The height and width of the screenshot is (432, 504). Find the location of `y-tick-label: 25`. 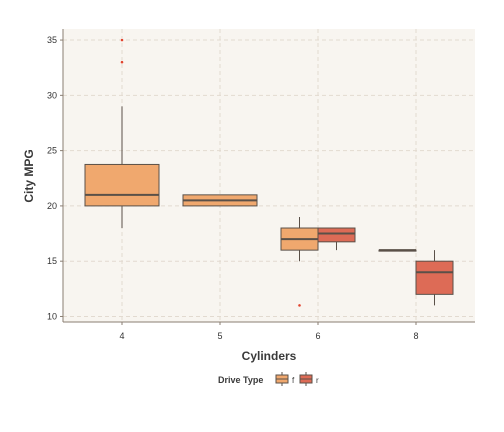

y-tick-label: 25 is located at coordinates (52, 151).